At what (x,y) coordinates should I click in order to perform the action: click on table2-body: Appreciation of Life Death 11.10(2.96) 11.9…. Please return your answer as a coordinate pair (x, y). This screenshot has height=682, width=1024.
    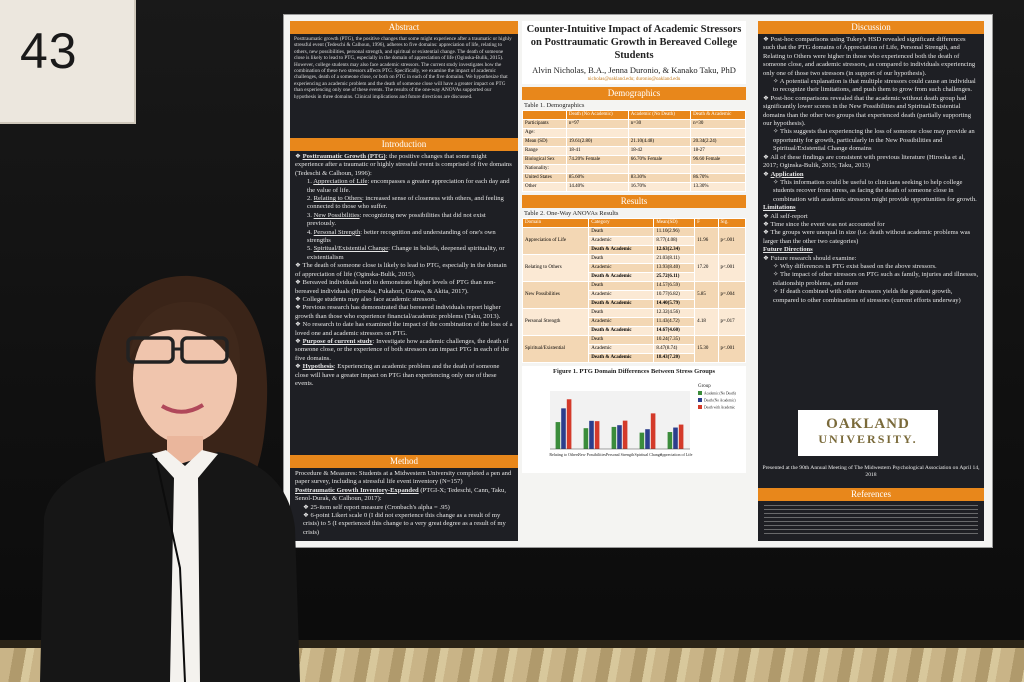
    Looking at the image, I should click on (634, 295).